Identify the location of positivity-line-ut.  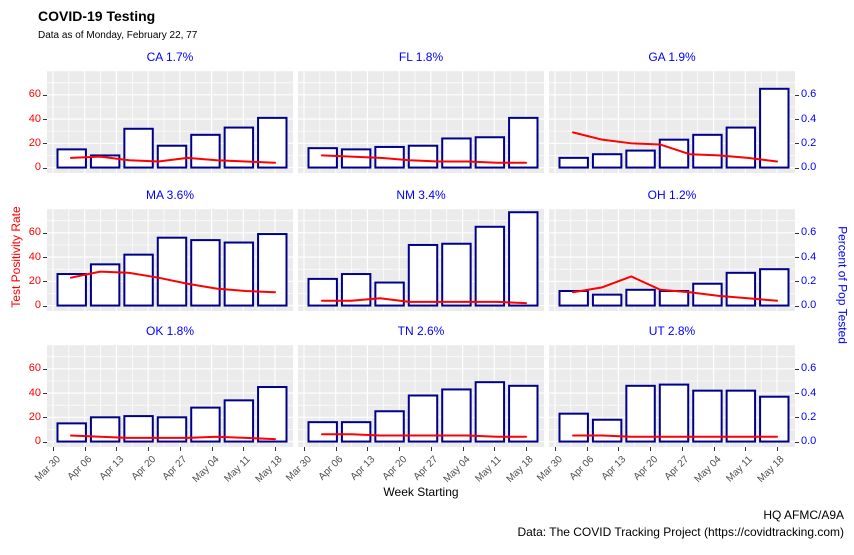
(675, 436).